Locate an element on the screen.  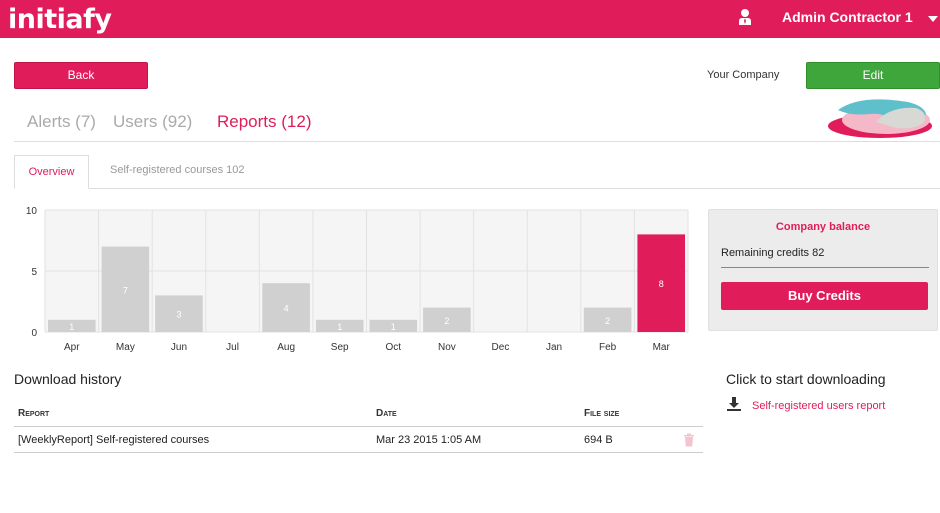
balance-divider is located at coordinates (825, 267).